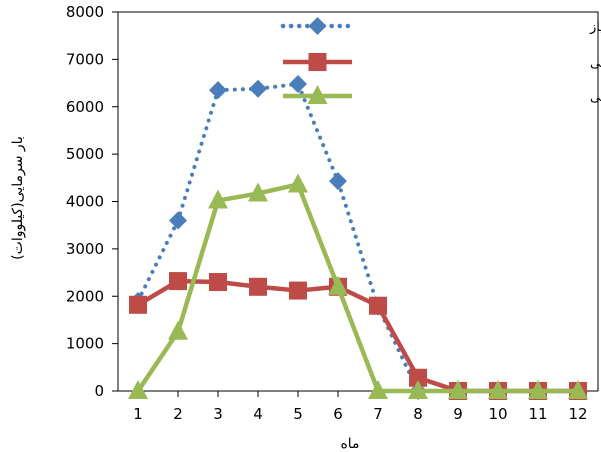  I want to click on y-tick-label: 6000, so click(85, 107).